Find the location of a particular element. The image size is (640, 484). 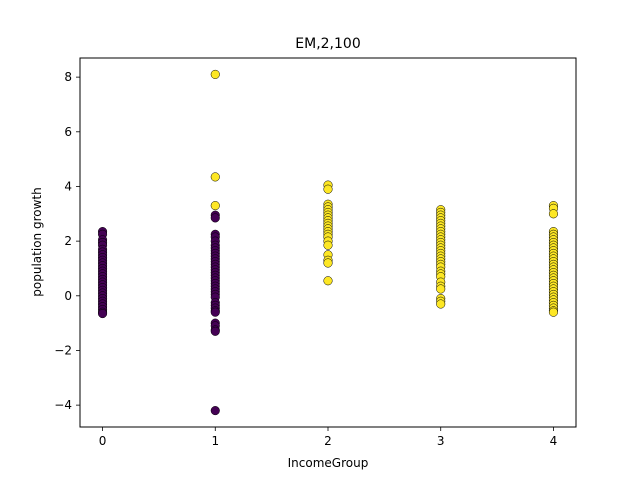

x-tick-label: 1 is located at coordinates (215, 441).